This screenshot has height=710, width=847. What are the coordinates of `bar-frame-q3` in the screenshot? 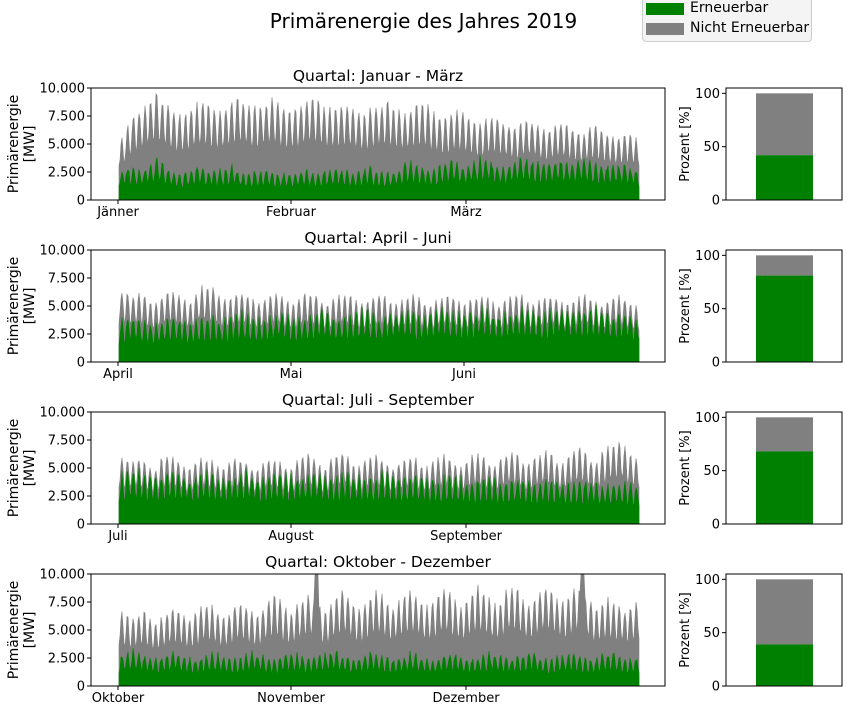 It's located at (784, 468).